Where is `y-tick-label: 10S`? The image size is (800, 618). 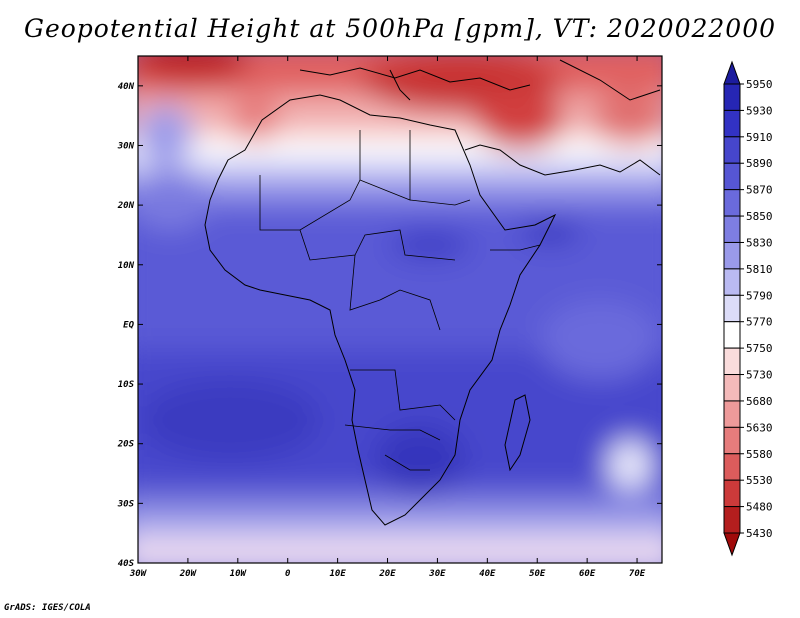
y-tick-label: 10S is located at coordinates (126, 385).